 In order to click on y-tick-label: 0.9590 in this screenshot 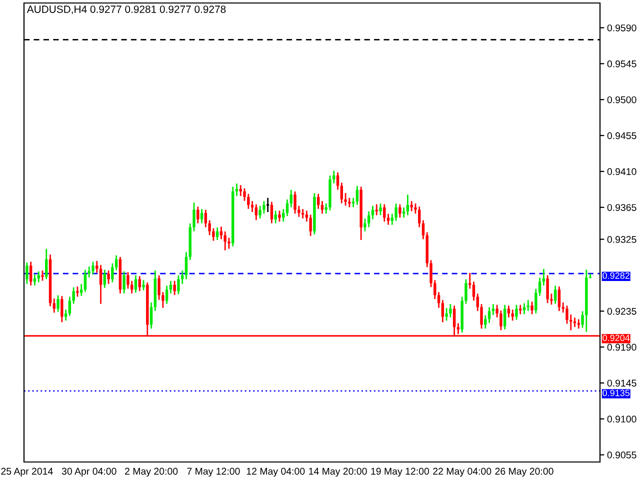, I will do `click(621, 28)`.